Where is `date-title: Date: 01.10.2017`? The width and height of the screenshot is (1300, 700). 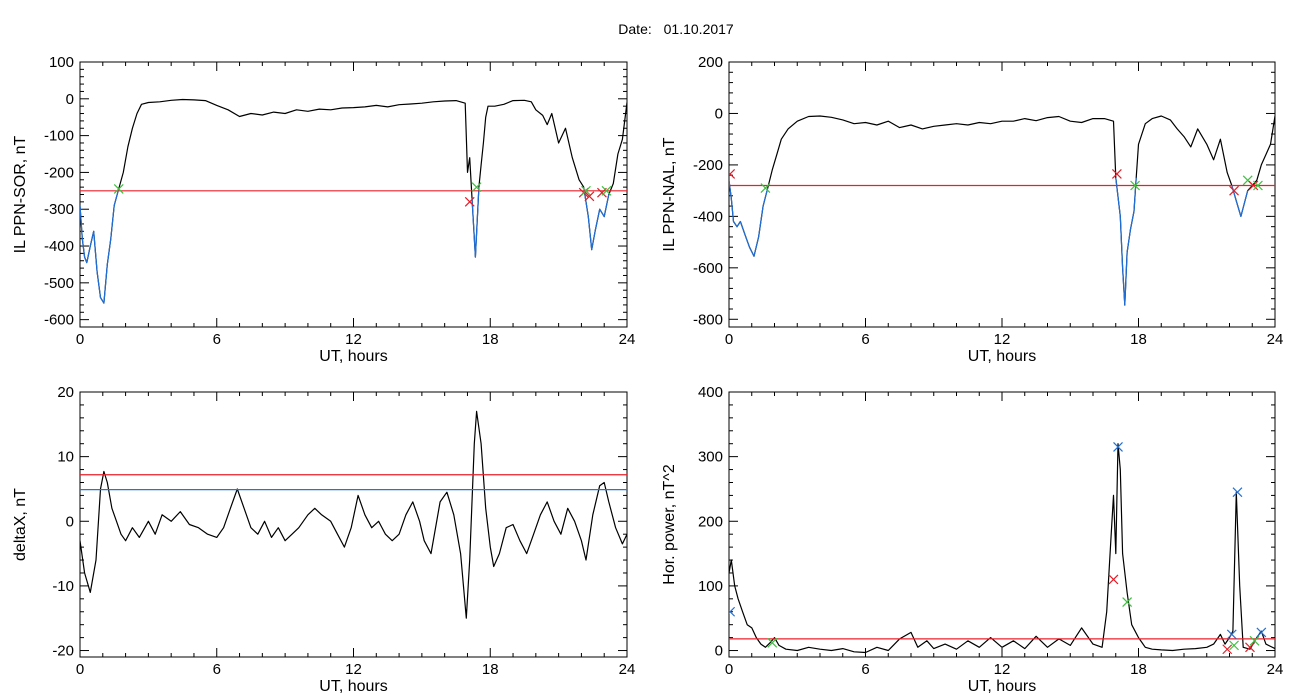 date-title: Date: 01.10.2017 is located at coordinates (676, 29).